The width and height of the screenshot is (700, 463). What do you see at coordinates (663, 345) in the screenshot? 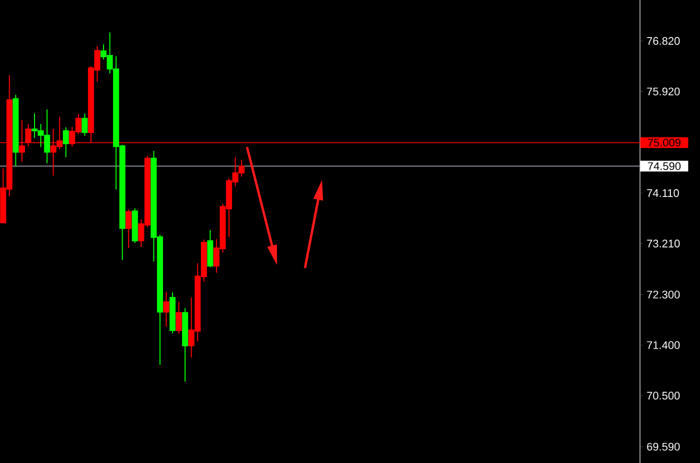
I see `y-tick-label: 71.400` at bounding box center [663, 345].